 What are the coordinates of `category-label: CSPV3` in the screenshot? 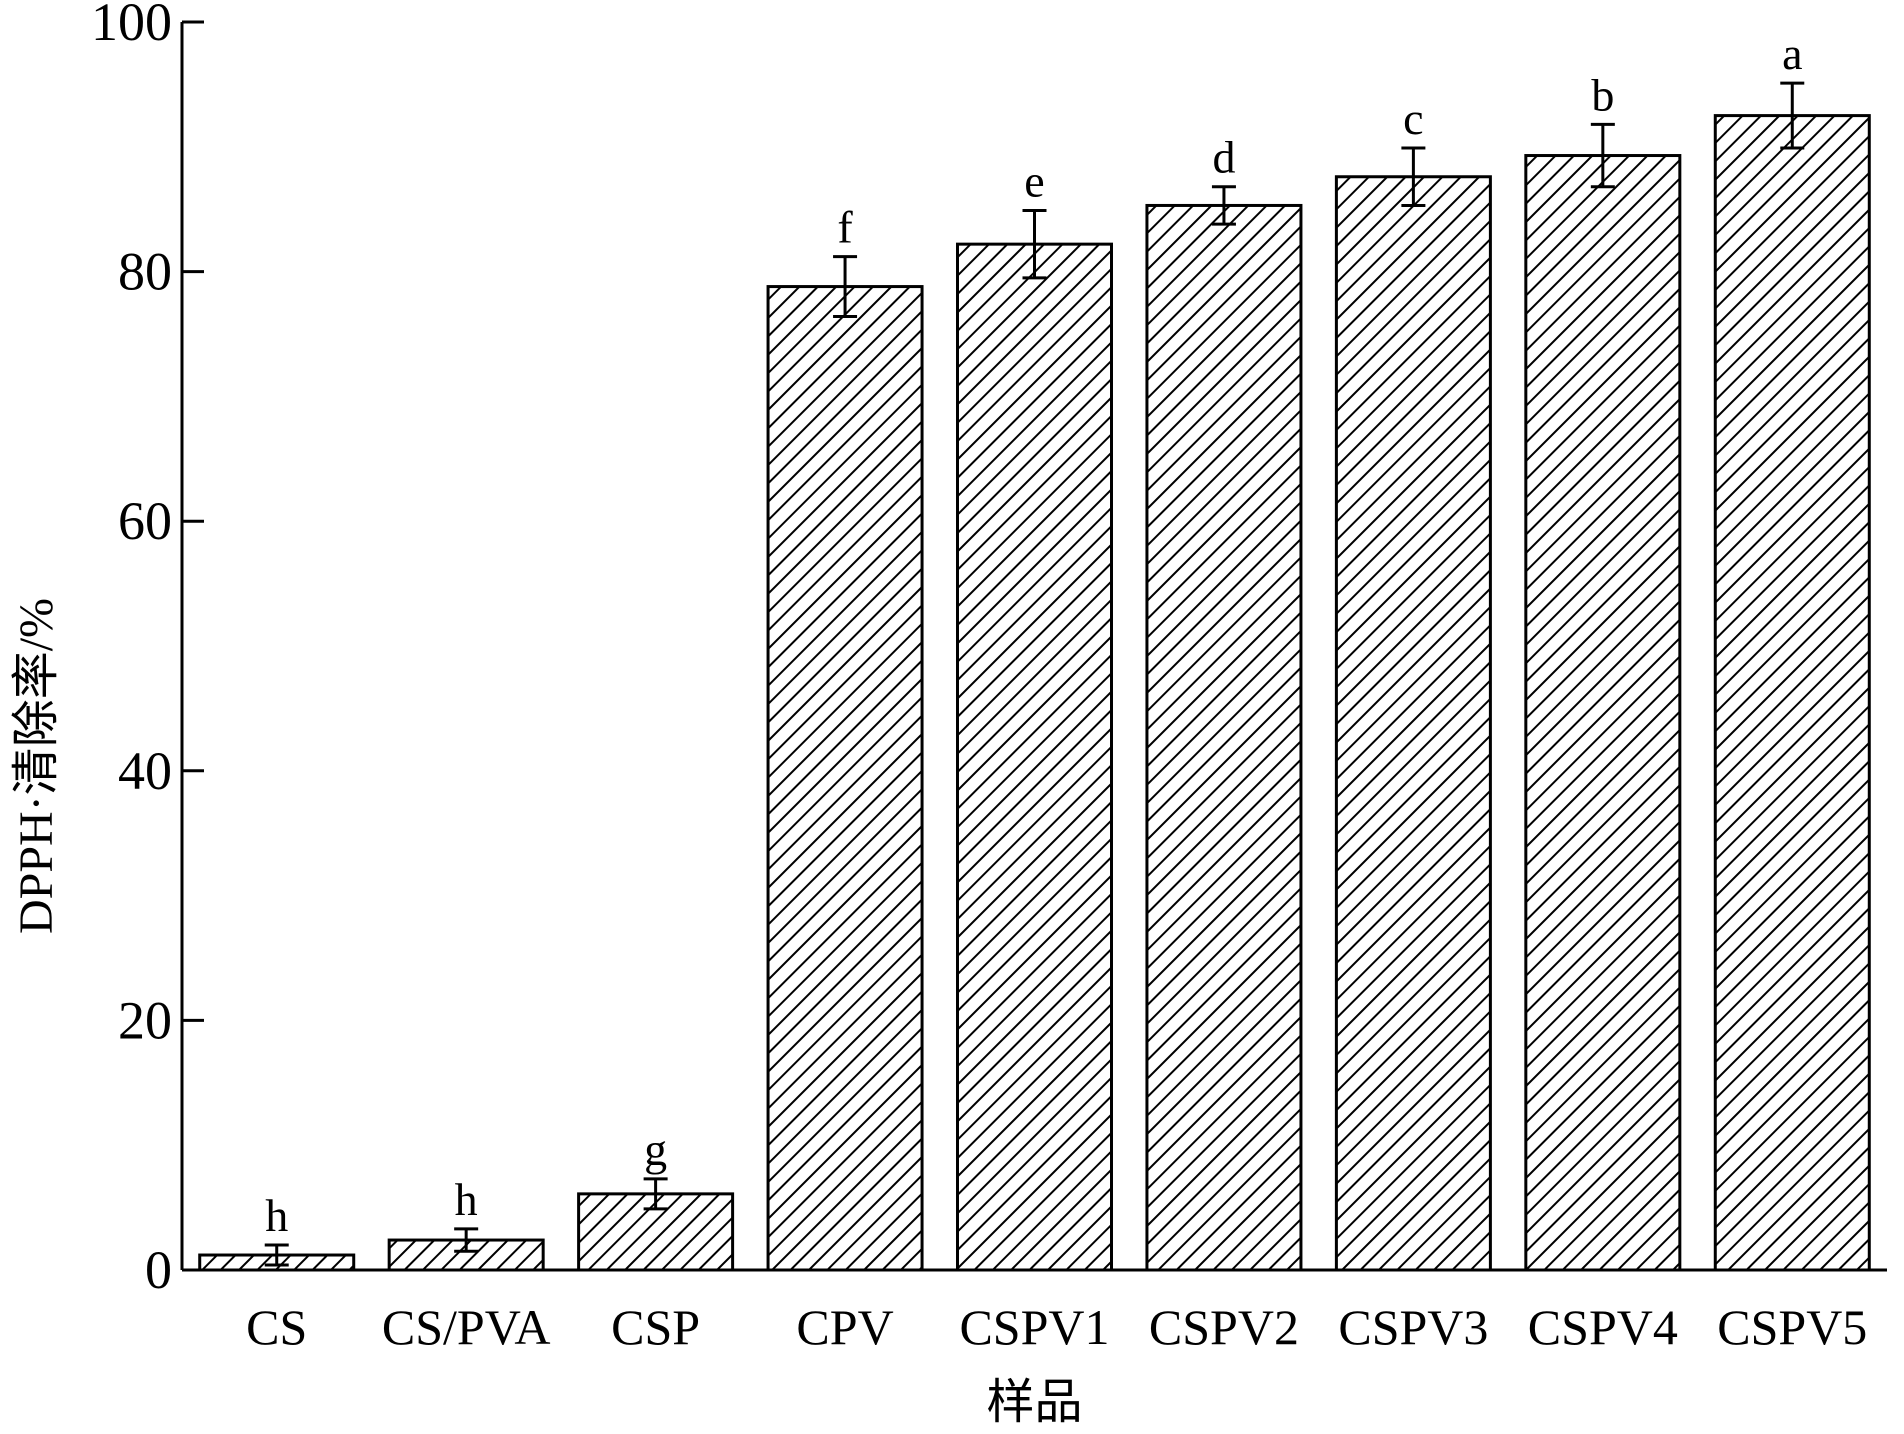 It's located at (1413, 1327).